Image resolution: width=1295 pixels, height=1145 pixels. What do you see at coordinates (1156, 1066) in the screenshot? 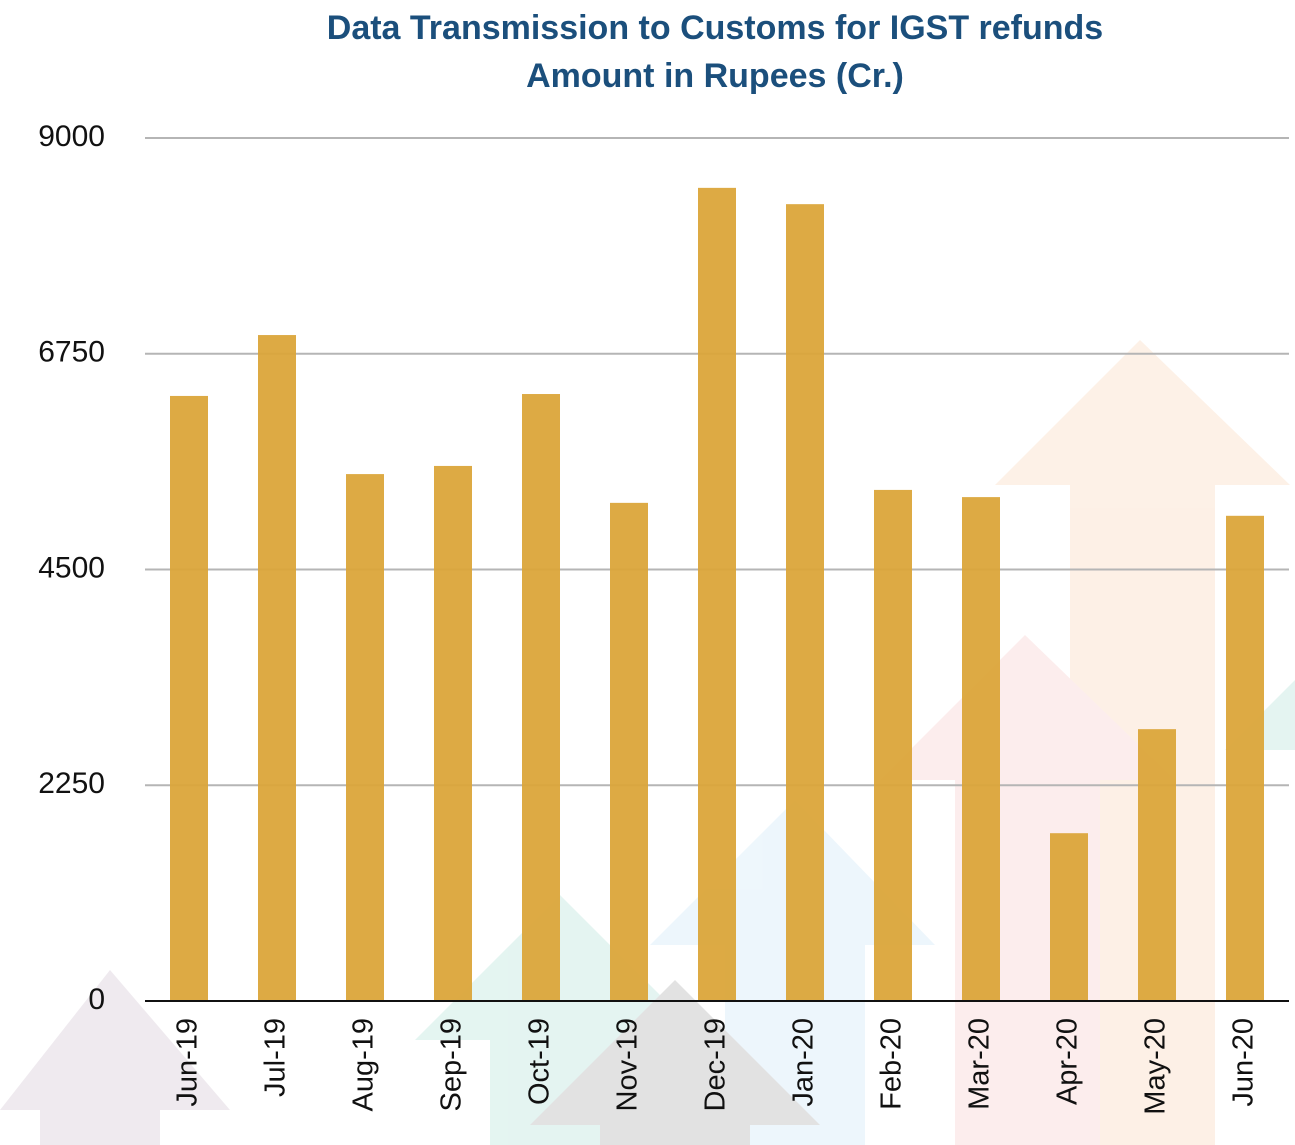
I see `x-tick-label: May-20` at bounding box center [1156, 1066].